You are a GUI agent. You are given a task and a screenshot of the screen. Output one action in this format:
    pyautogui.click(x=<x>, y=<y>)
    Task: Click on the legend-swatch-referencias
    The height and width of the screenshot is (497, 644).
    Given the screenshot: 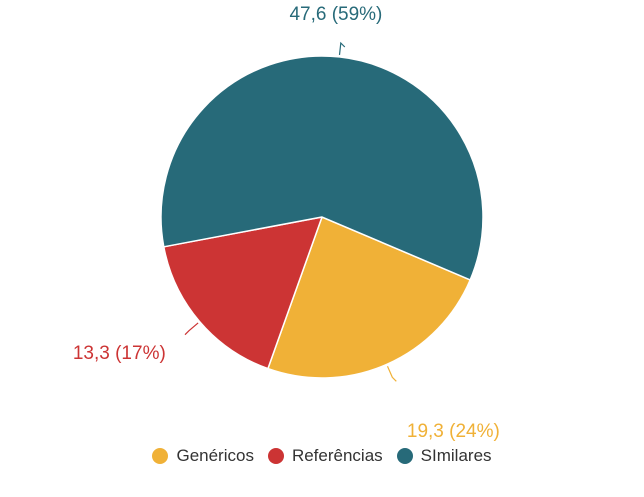 What is the action you would take?
    pyautogui.click(x=275, y=456)
    